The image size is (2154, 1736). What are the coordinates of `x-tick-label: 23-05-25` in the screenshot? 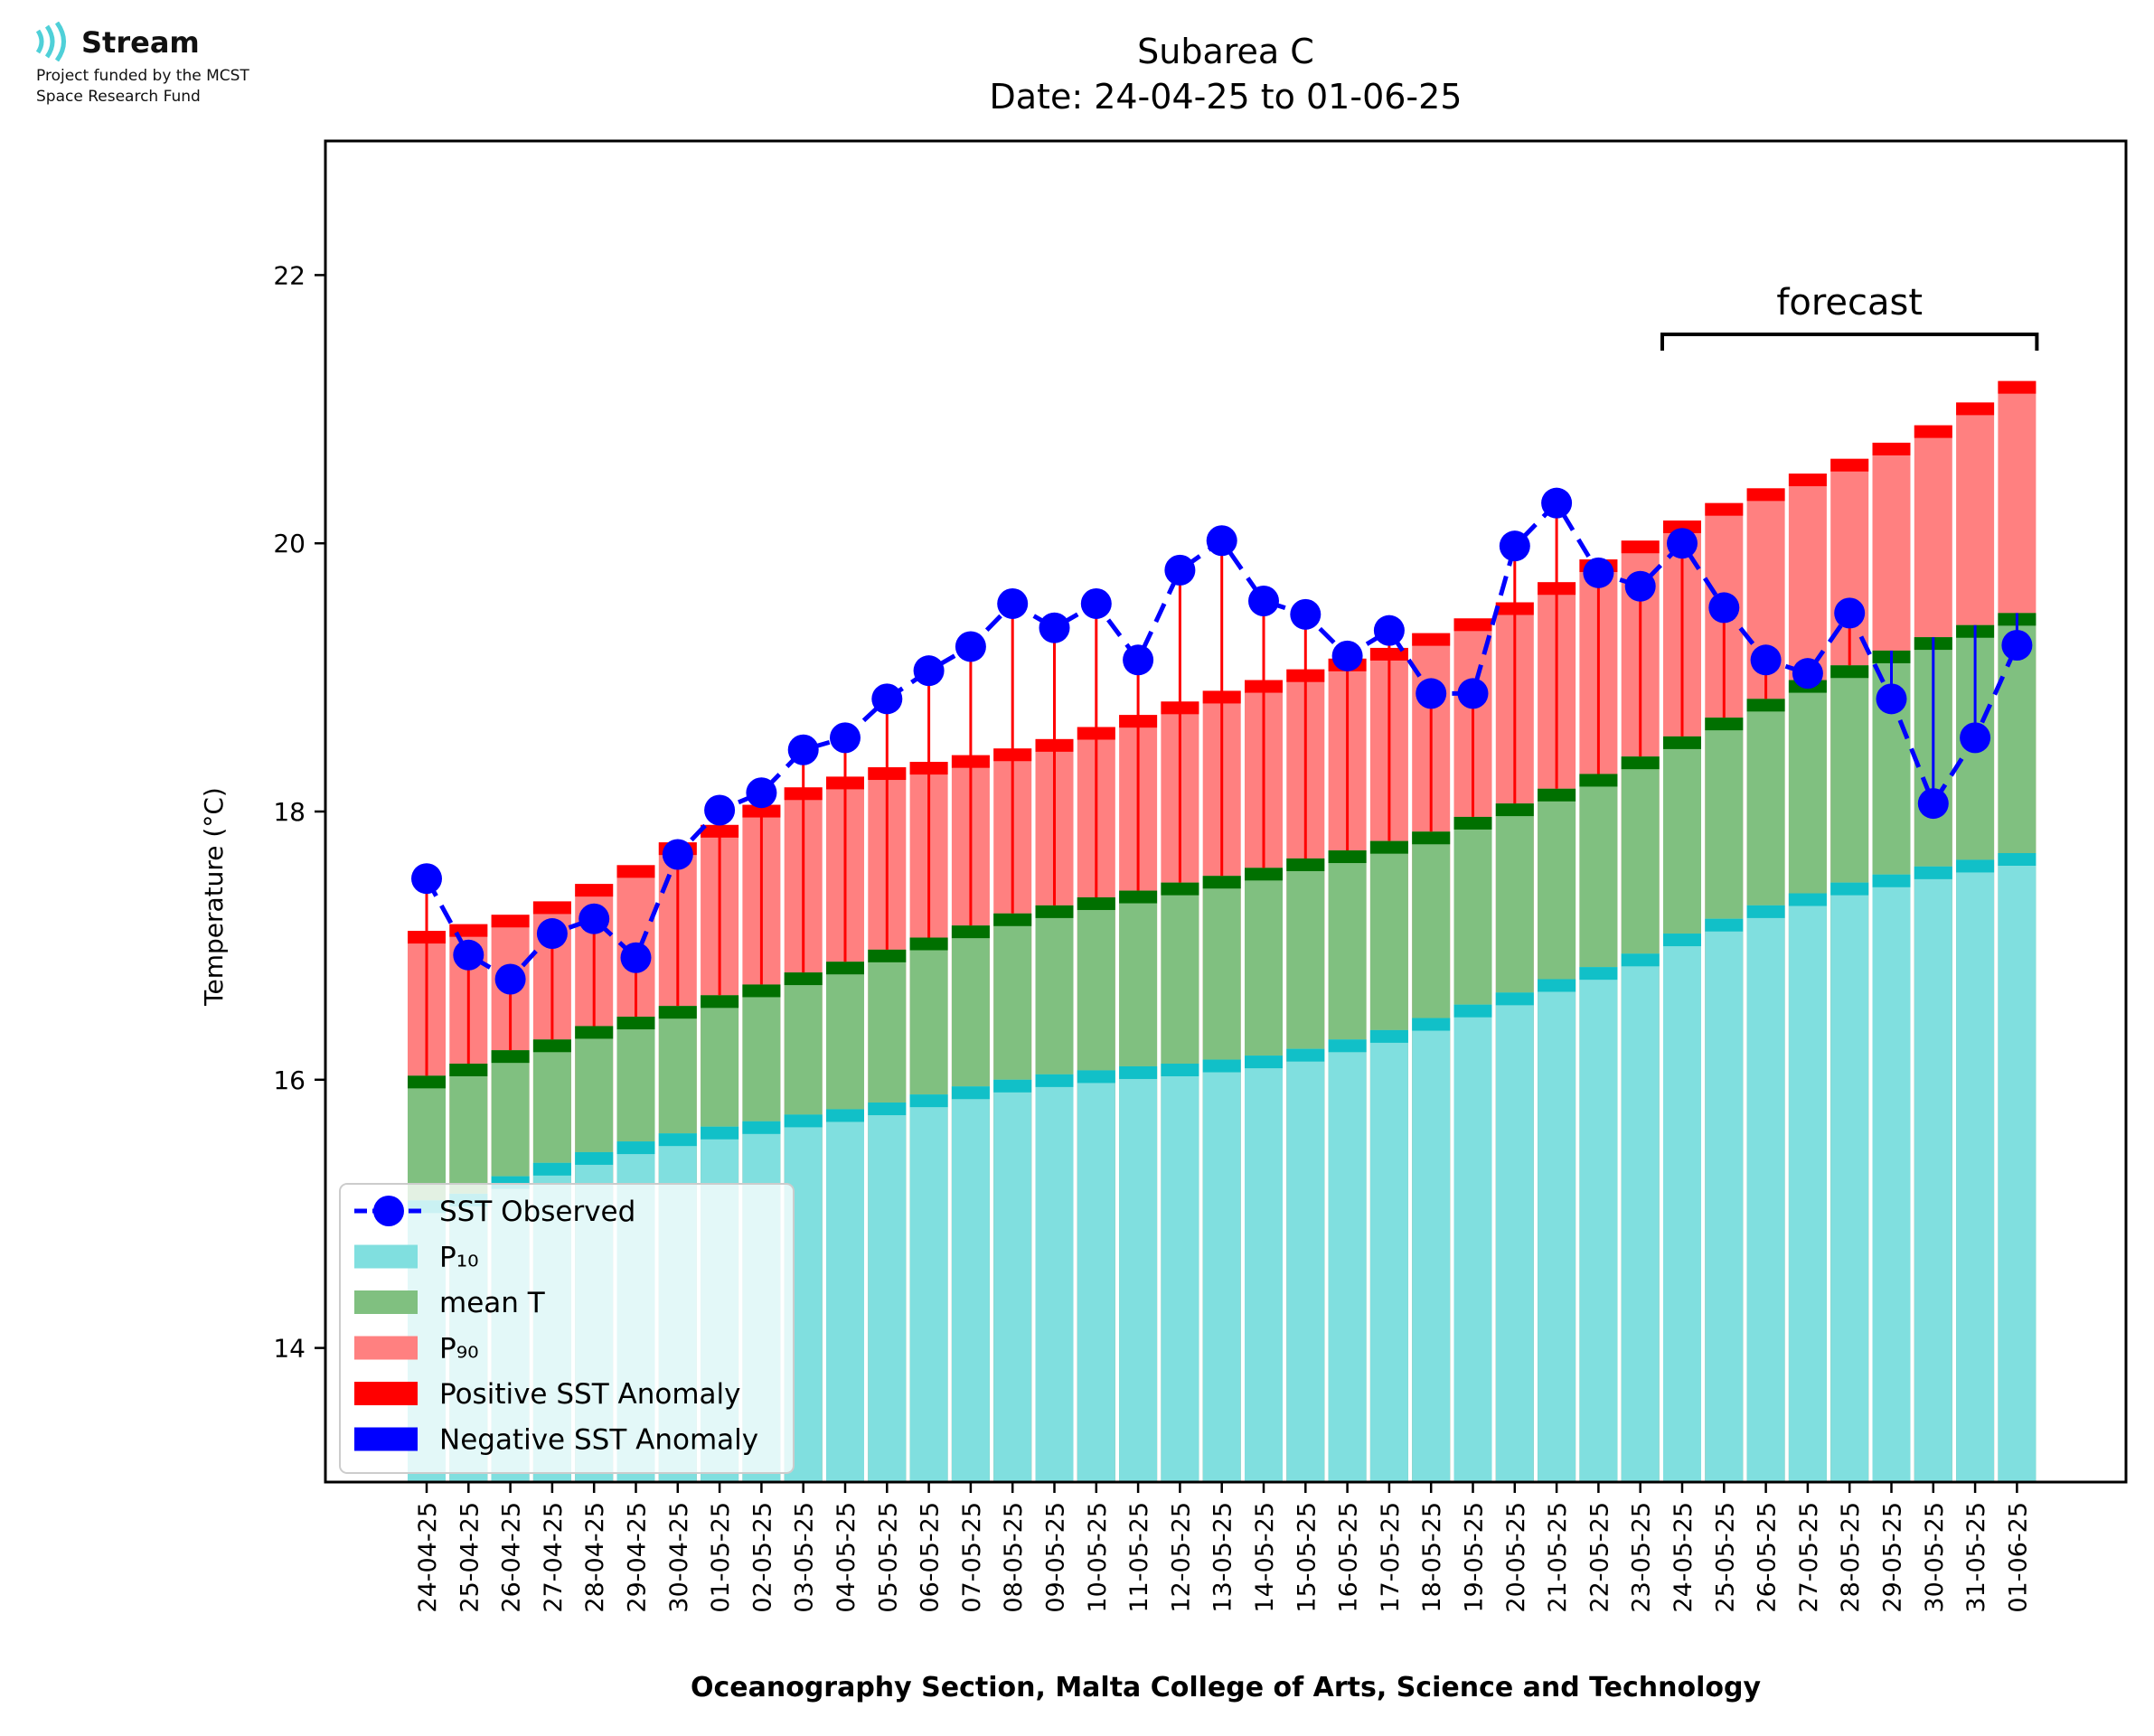 It's located at (1642, 1558).